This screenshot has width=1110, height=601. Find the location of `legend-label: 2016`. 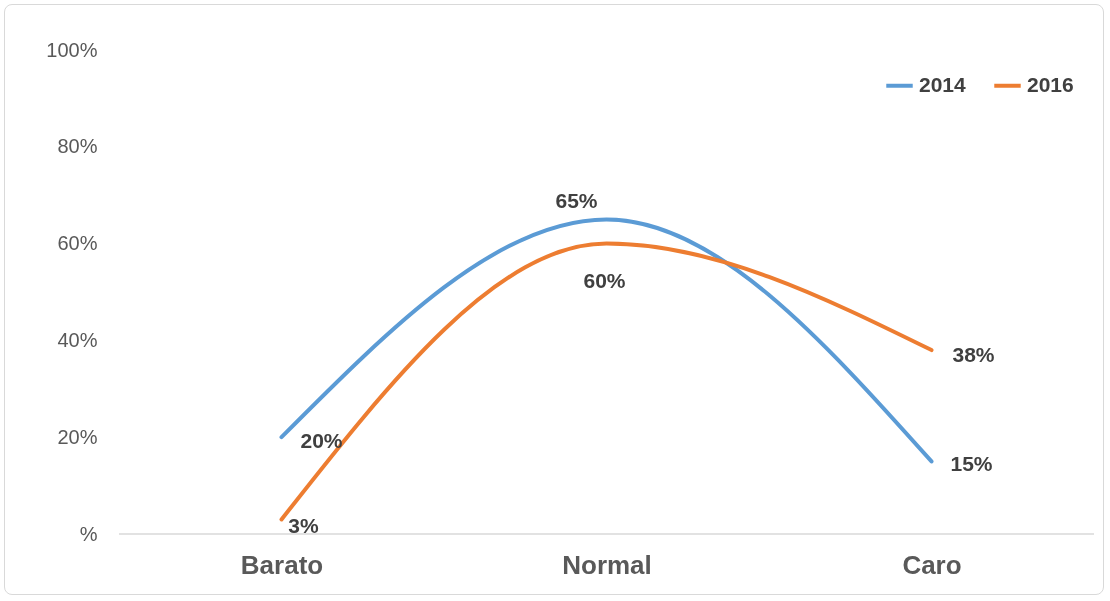

legend-label: 2016 is located at coordinates (1050, 84).